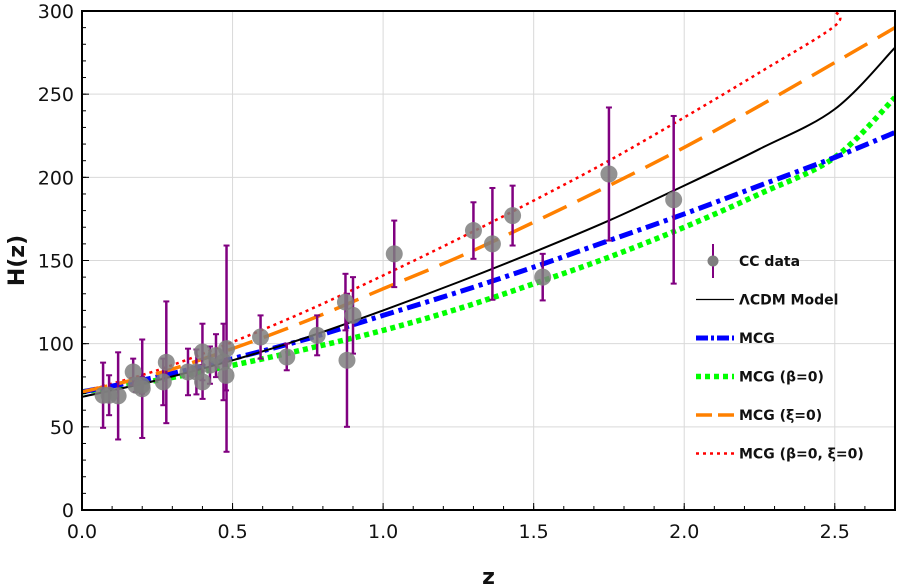 This screenshot has height=588, width=897. I want to click on y-tick-label: 250, so click(56, 95).